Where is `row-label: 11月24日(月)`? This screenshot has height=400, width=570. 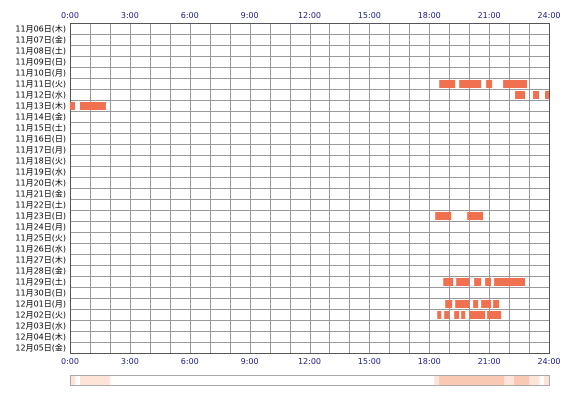 row-label: 11月24日(月) is located at coordinates (40, 227).